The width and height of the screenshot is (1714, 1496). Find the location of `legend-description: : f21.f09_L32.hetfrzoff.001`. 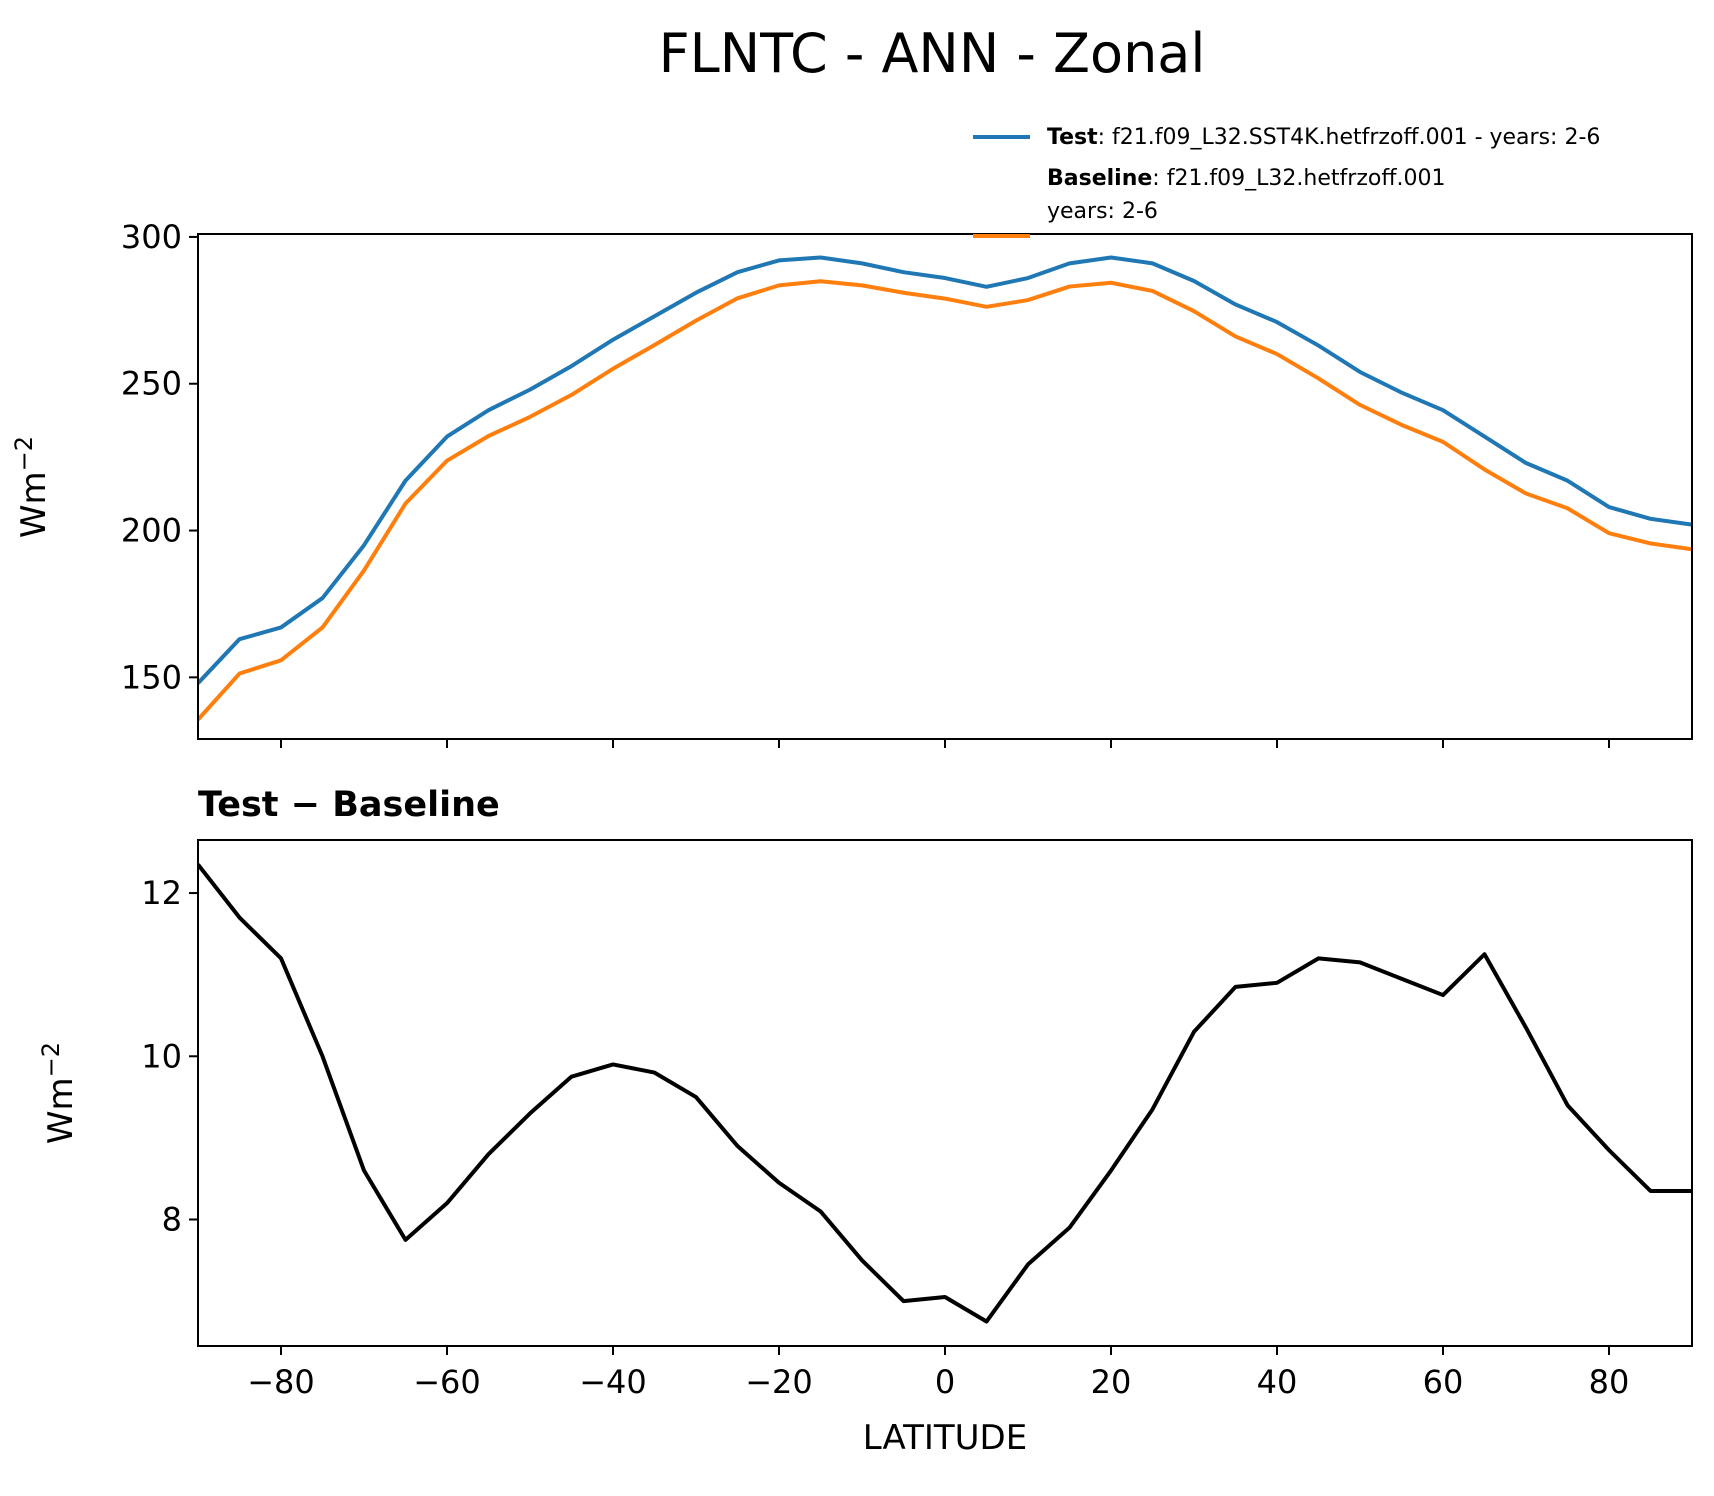

legend-description: : f21.f09_L32.hetfrzoff.001 is located at coordinates (1298, 178).